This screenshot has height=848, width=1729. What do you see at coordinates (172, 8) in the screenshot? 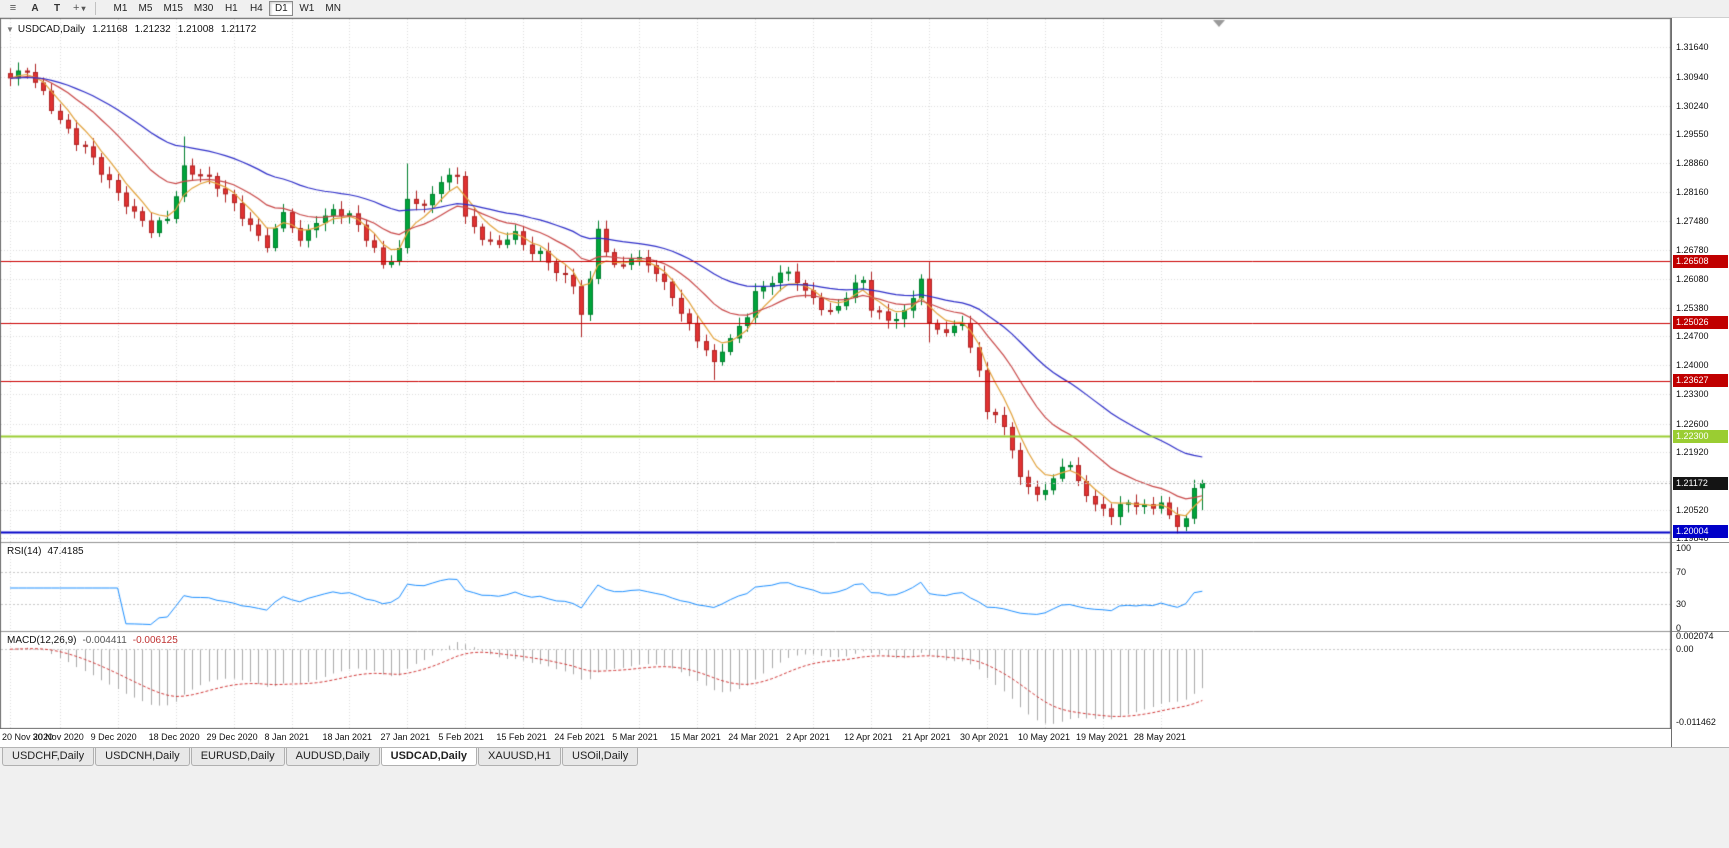
I see `timeframe-m15-button: M15` at bounding box center [172, 8].